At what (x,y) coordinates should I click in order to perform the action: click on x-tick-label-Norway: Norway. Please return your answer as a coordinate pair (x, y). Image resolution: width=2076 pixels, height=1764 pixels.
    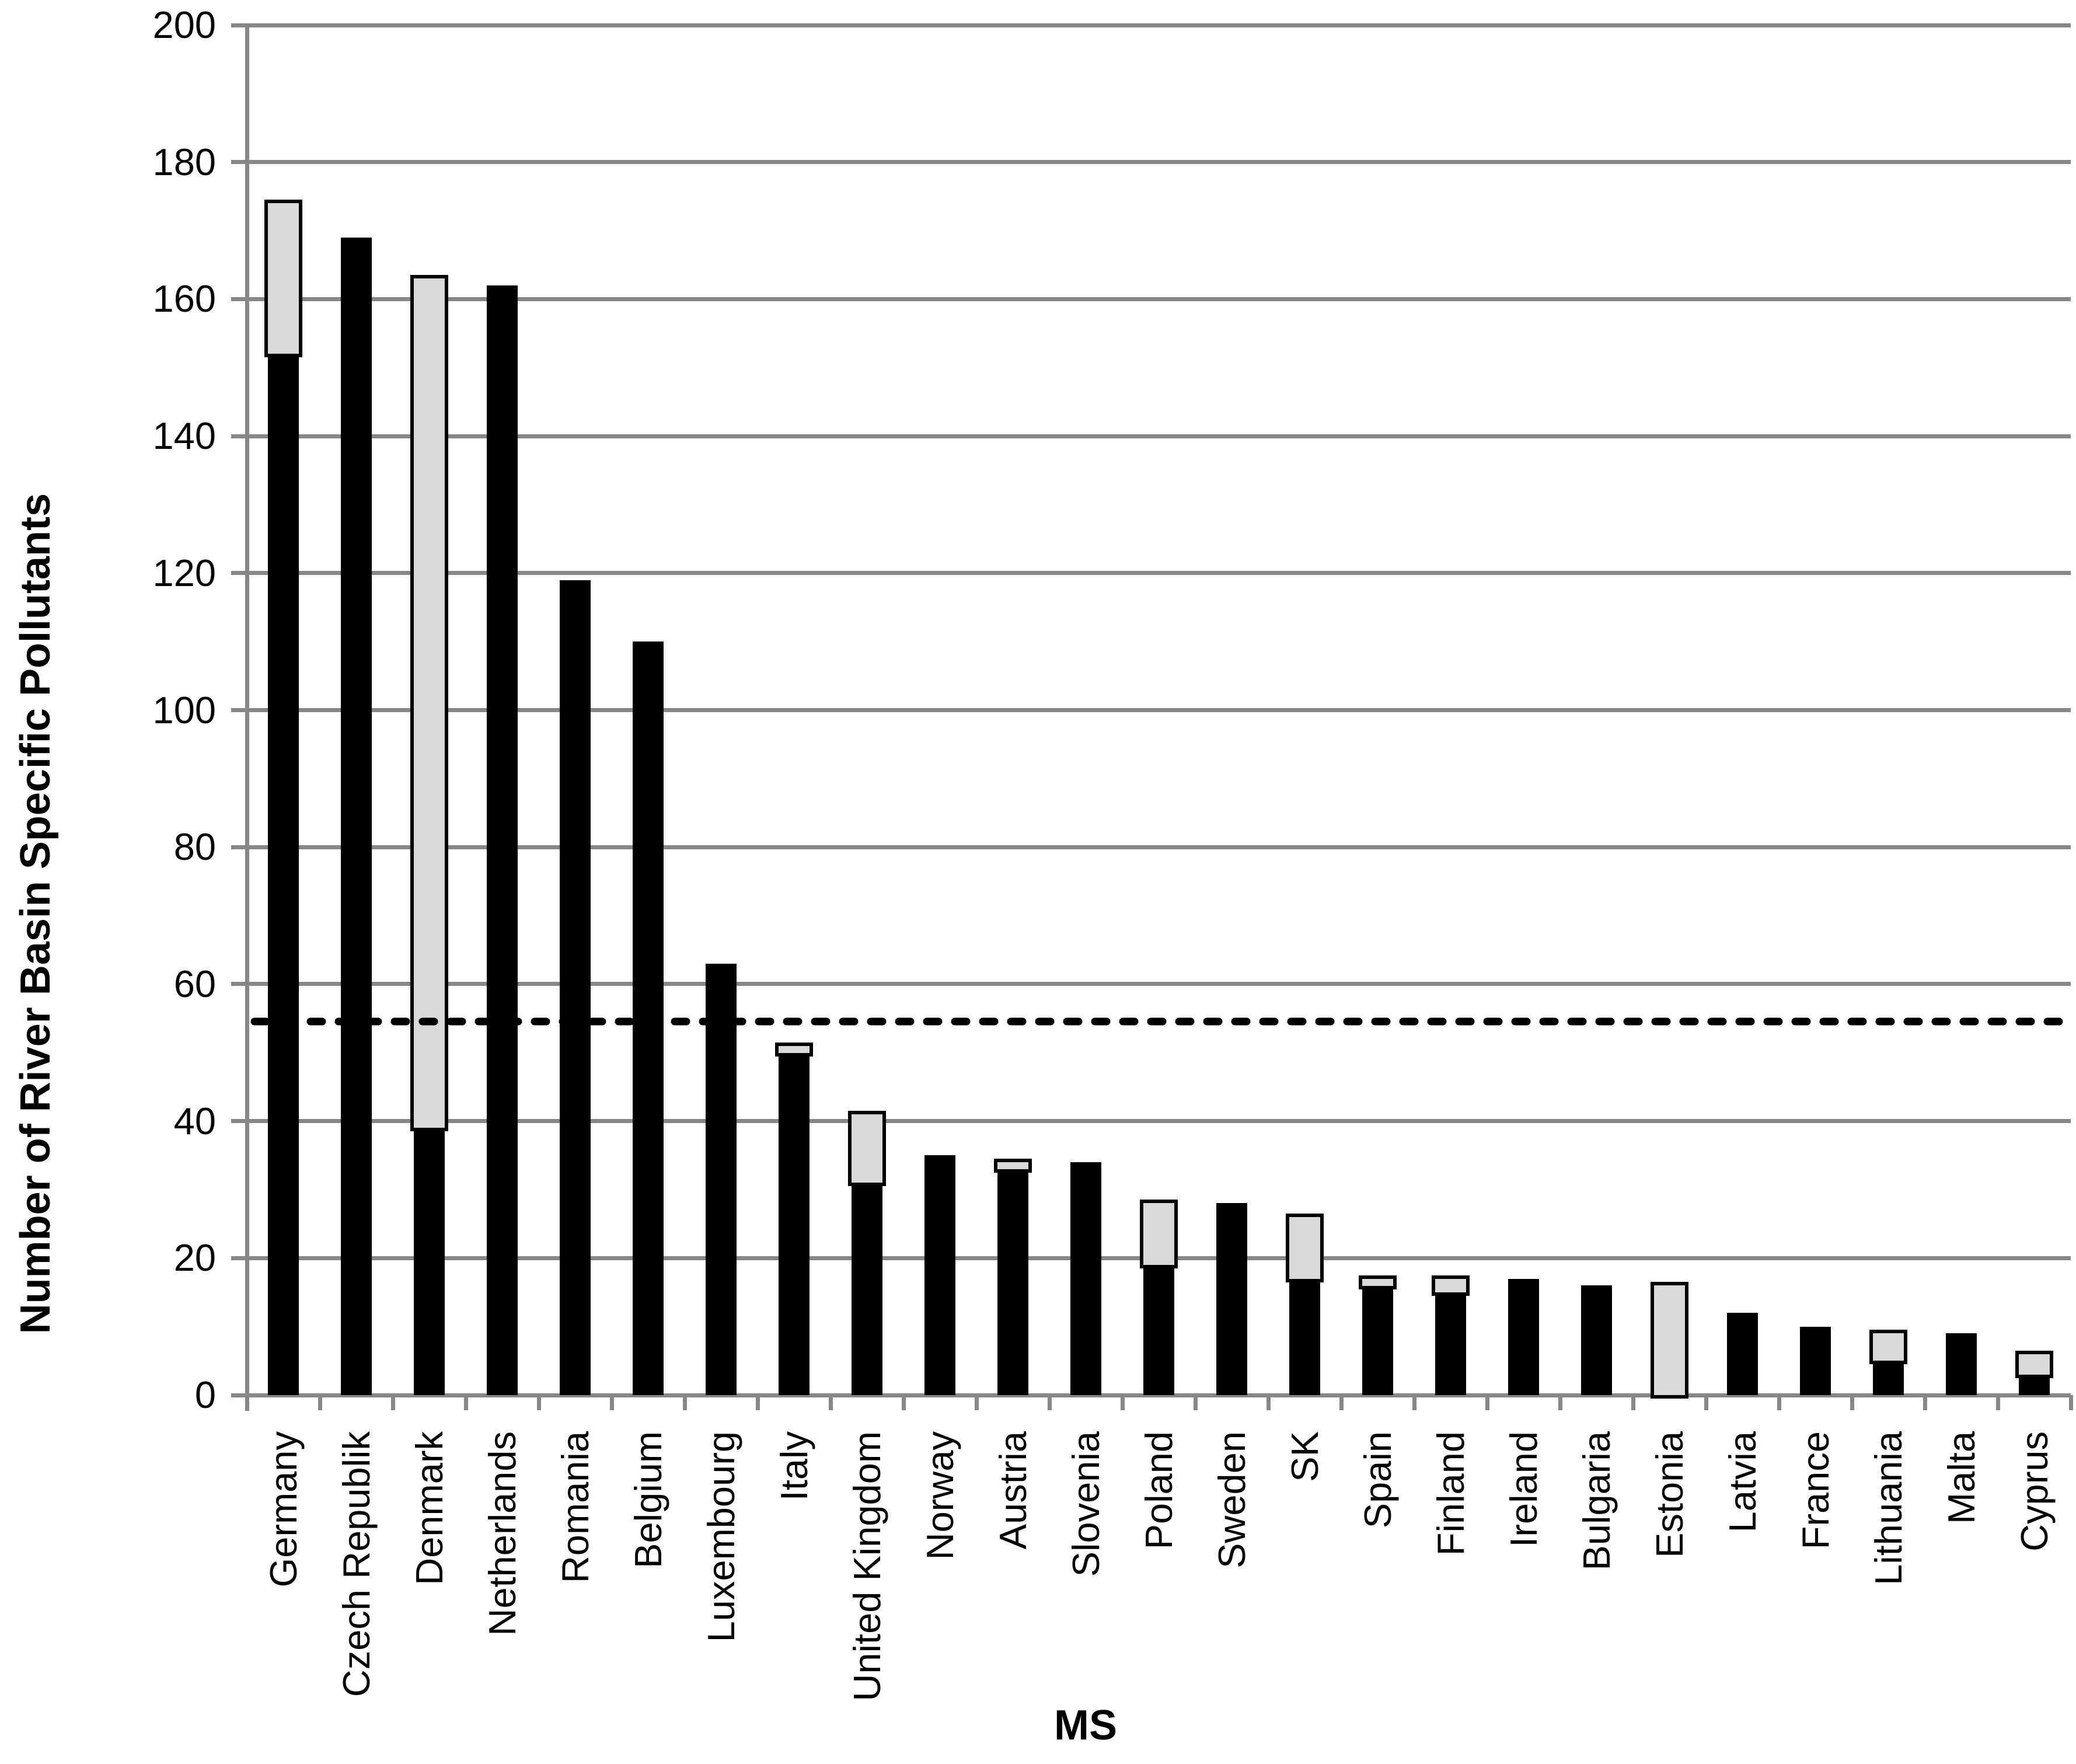
    Looking at the image, I should click on (940, 1496).